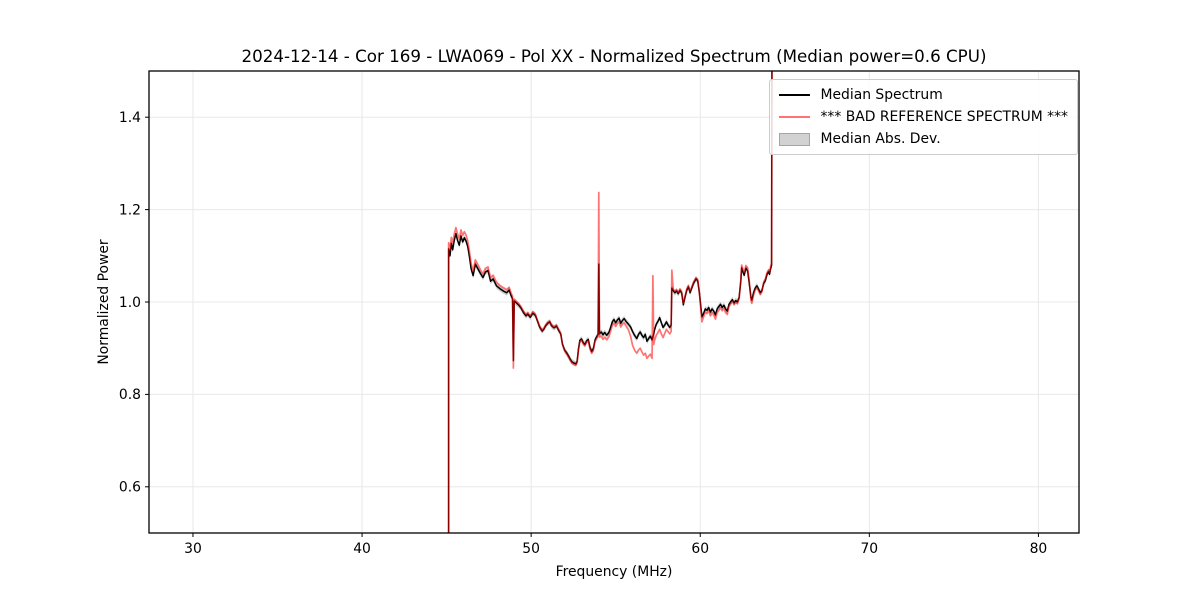 Image resolution: width=1200 pixels, height=600 pixels. I want to click on legend-entry-bad-reference: *** BAD REFERENCE SPECTRUM ***, so click(923, 117).